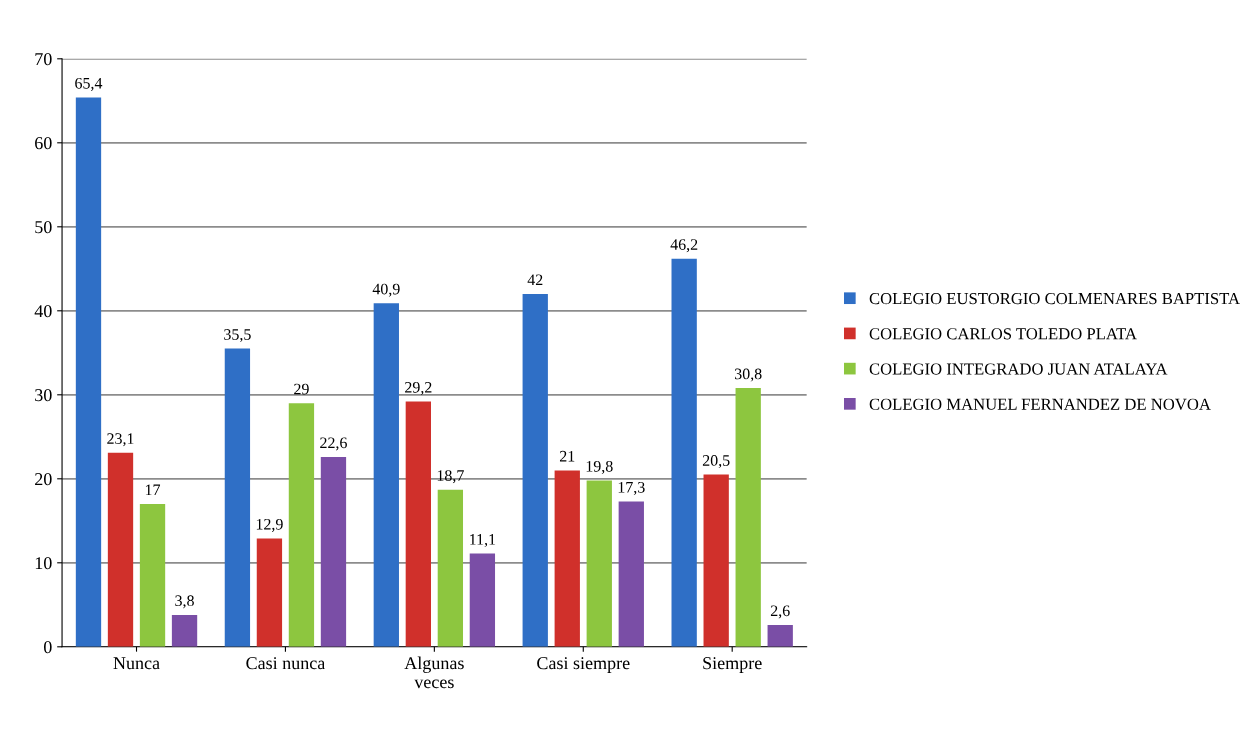 Image resolution: width=1241 pixels, height=735 pixels. What do you see at coordinates (301, 389) in the screenshot?
I see `data-label: 29` at bounding box center [301, 389].